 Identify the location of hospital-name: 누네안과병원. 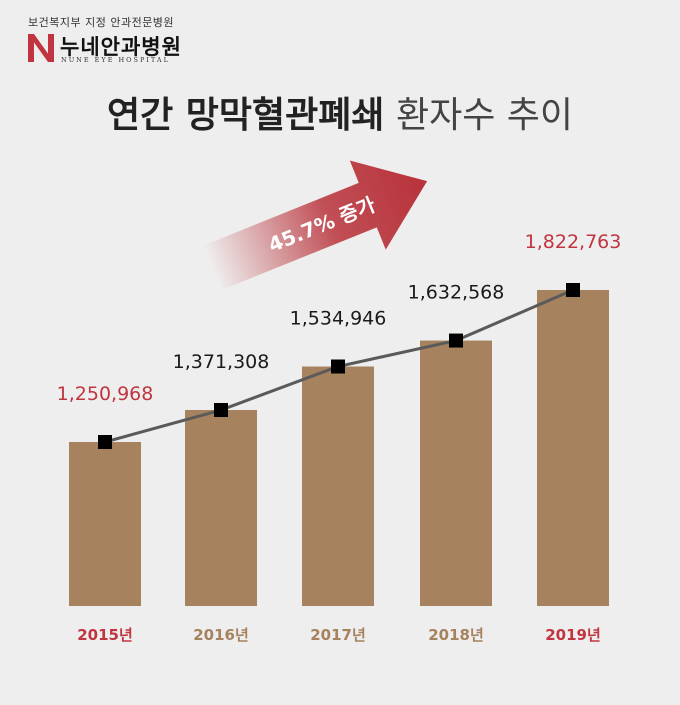
(121, 47).